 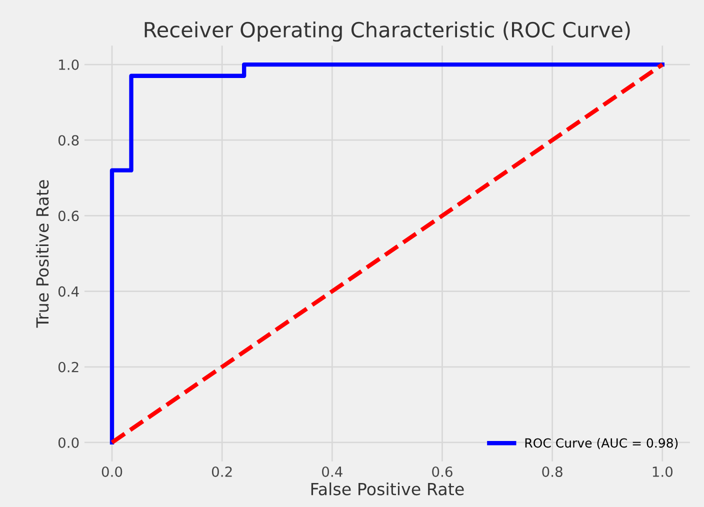 I want to click on y-tick-label: 0.8, so click(x=68, y=140).